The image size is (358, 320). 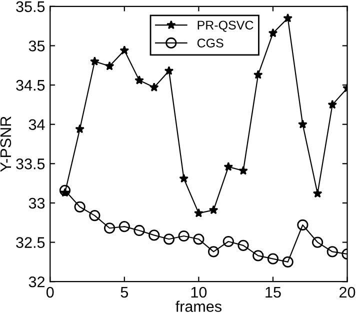 What do you see at coordinates (30, 85) in the screenshot?
I see `y-tick-label: 34.5` at bounding box center [30, 85].